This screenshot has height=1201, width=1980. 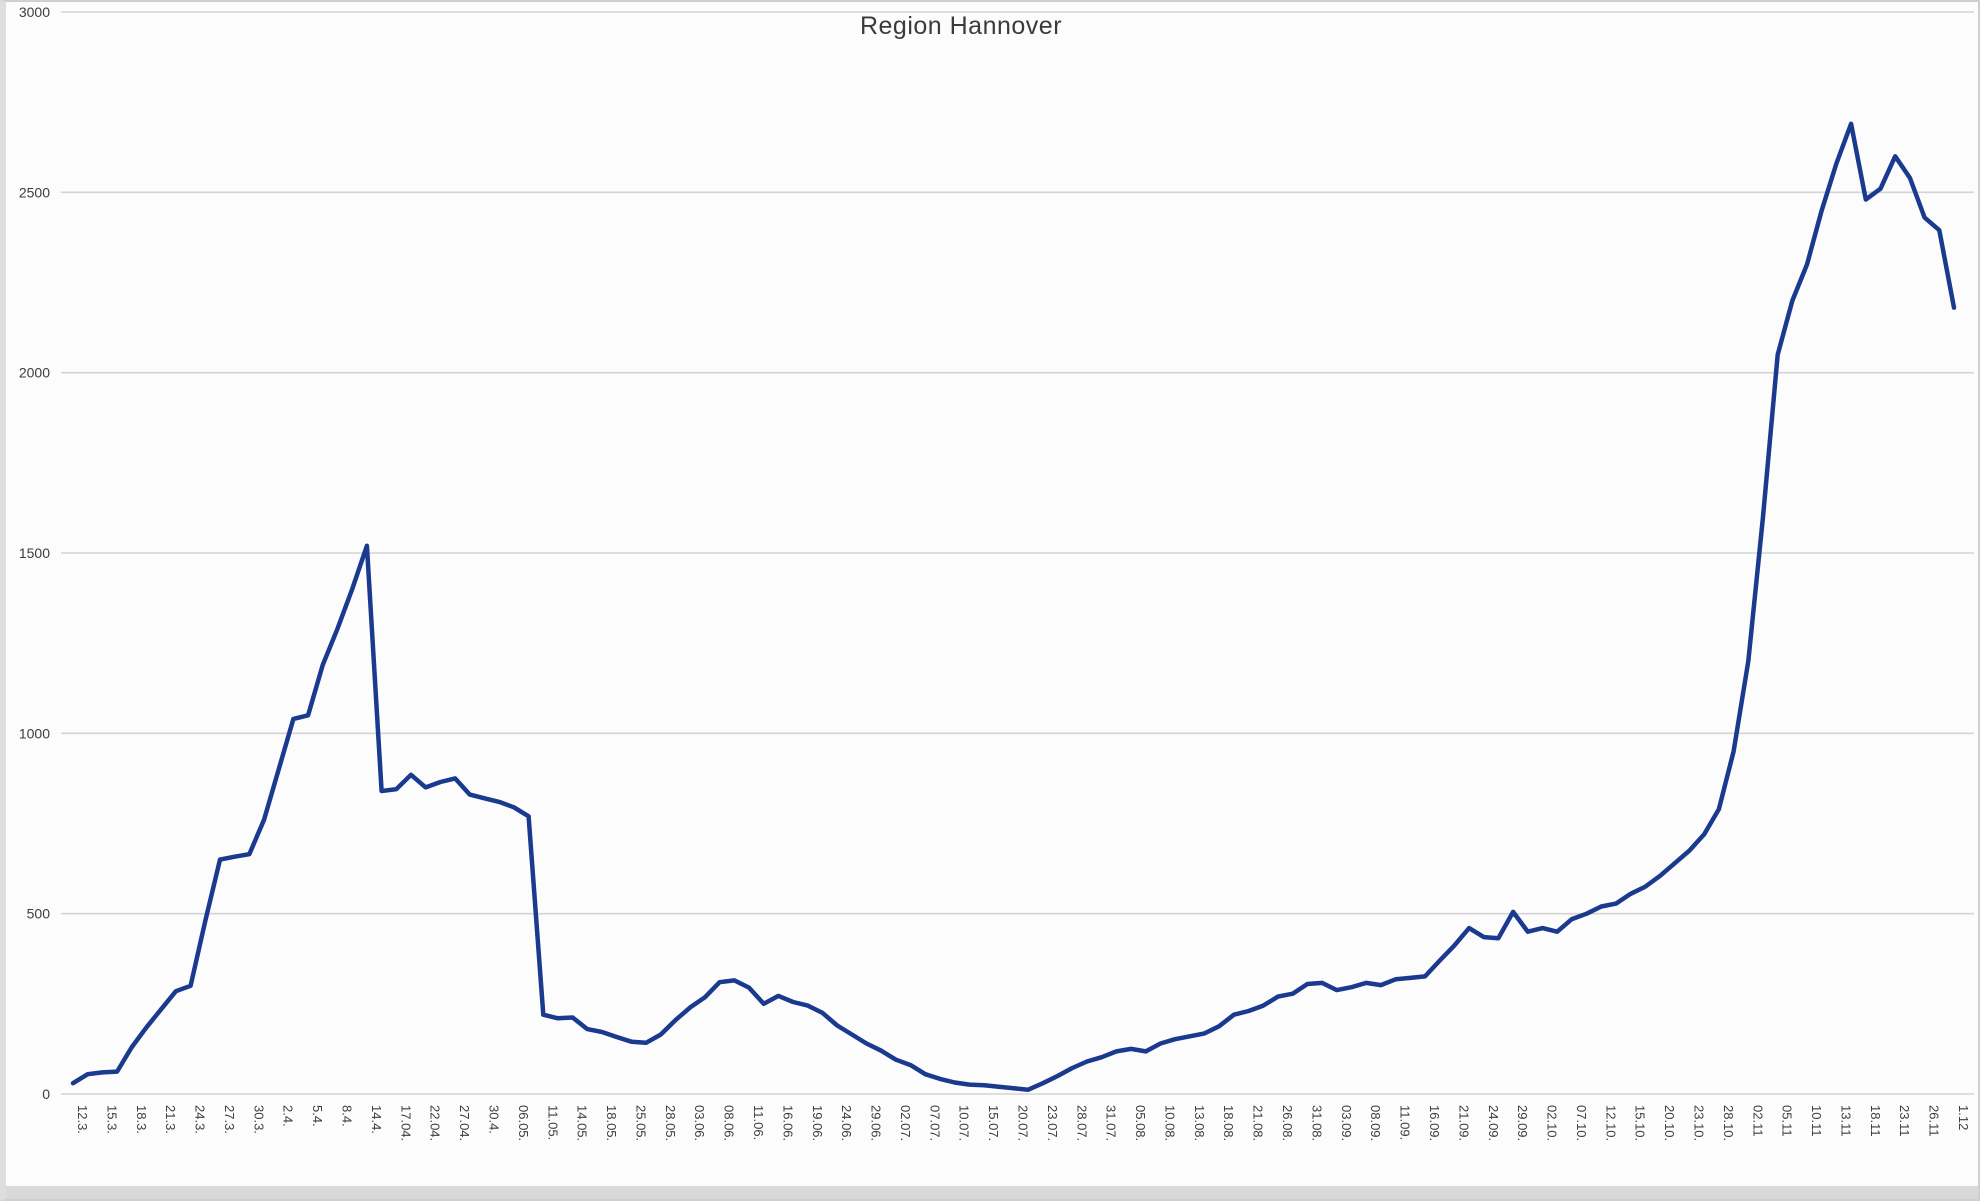 What do you see at coordinates (1963, 1117) in the screenshot?
I see `x-axis-label: 1.12` at bounding box center [1963, 1117].